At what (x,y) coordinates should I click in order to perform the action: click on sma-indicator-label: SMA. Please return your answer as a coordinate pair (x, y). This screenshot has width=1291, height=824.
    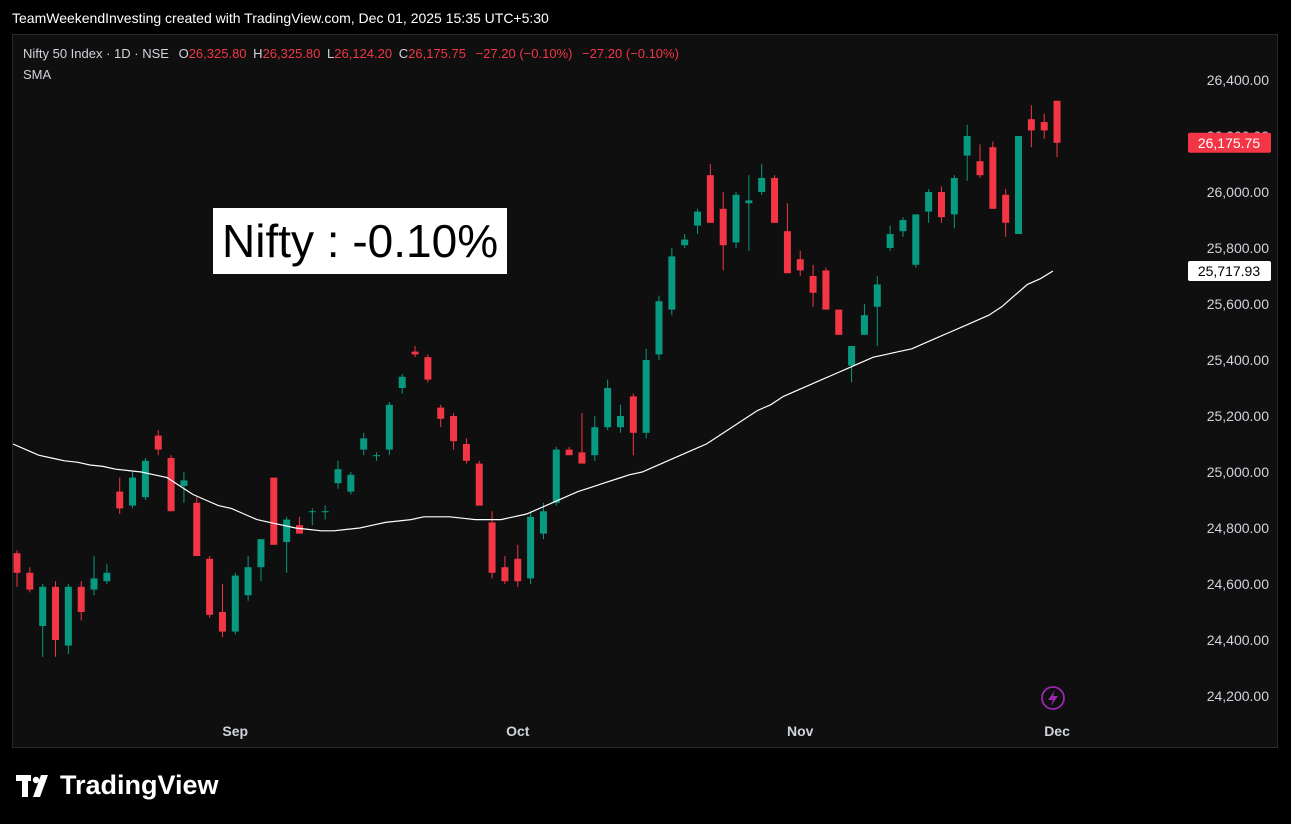
    Looking at the image, I should click on (37, 74).